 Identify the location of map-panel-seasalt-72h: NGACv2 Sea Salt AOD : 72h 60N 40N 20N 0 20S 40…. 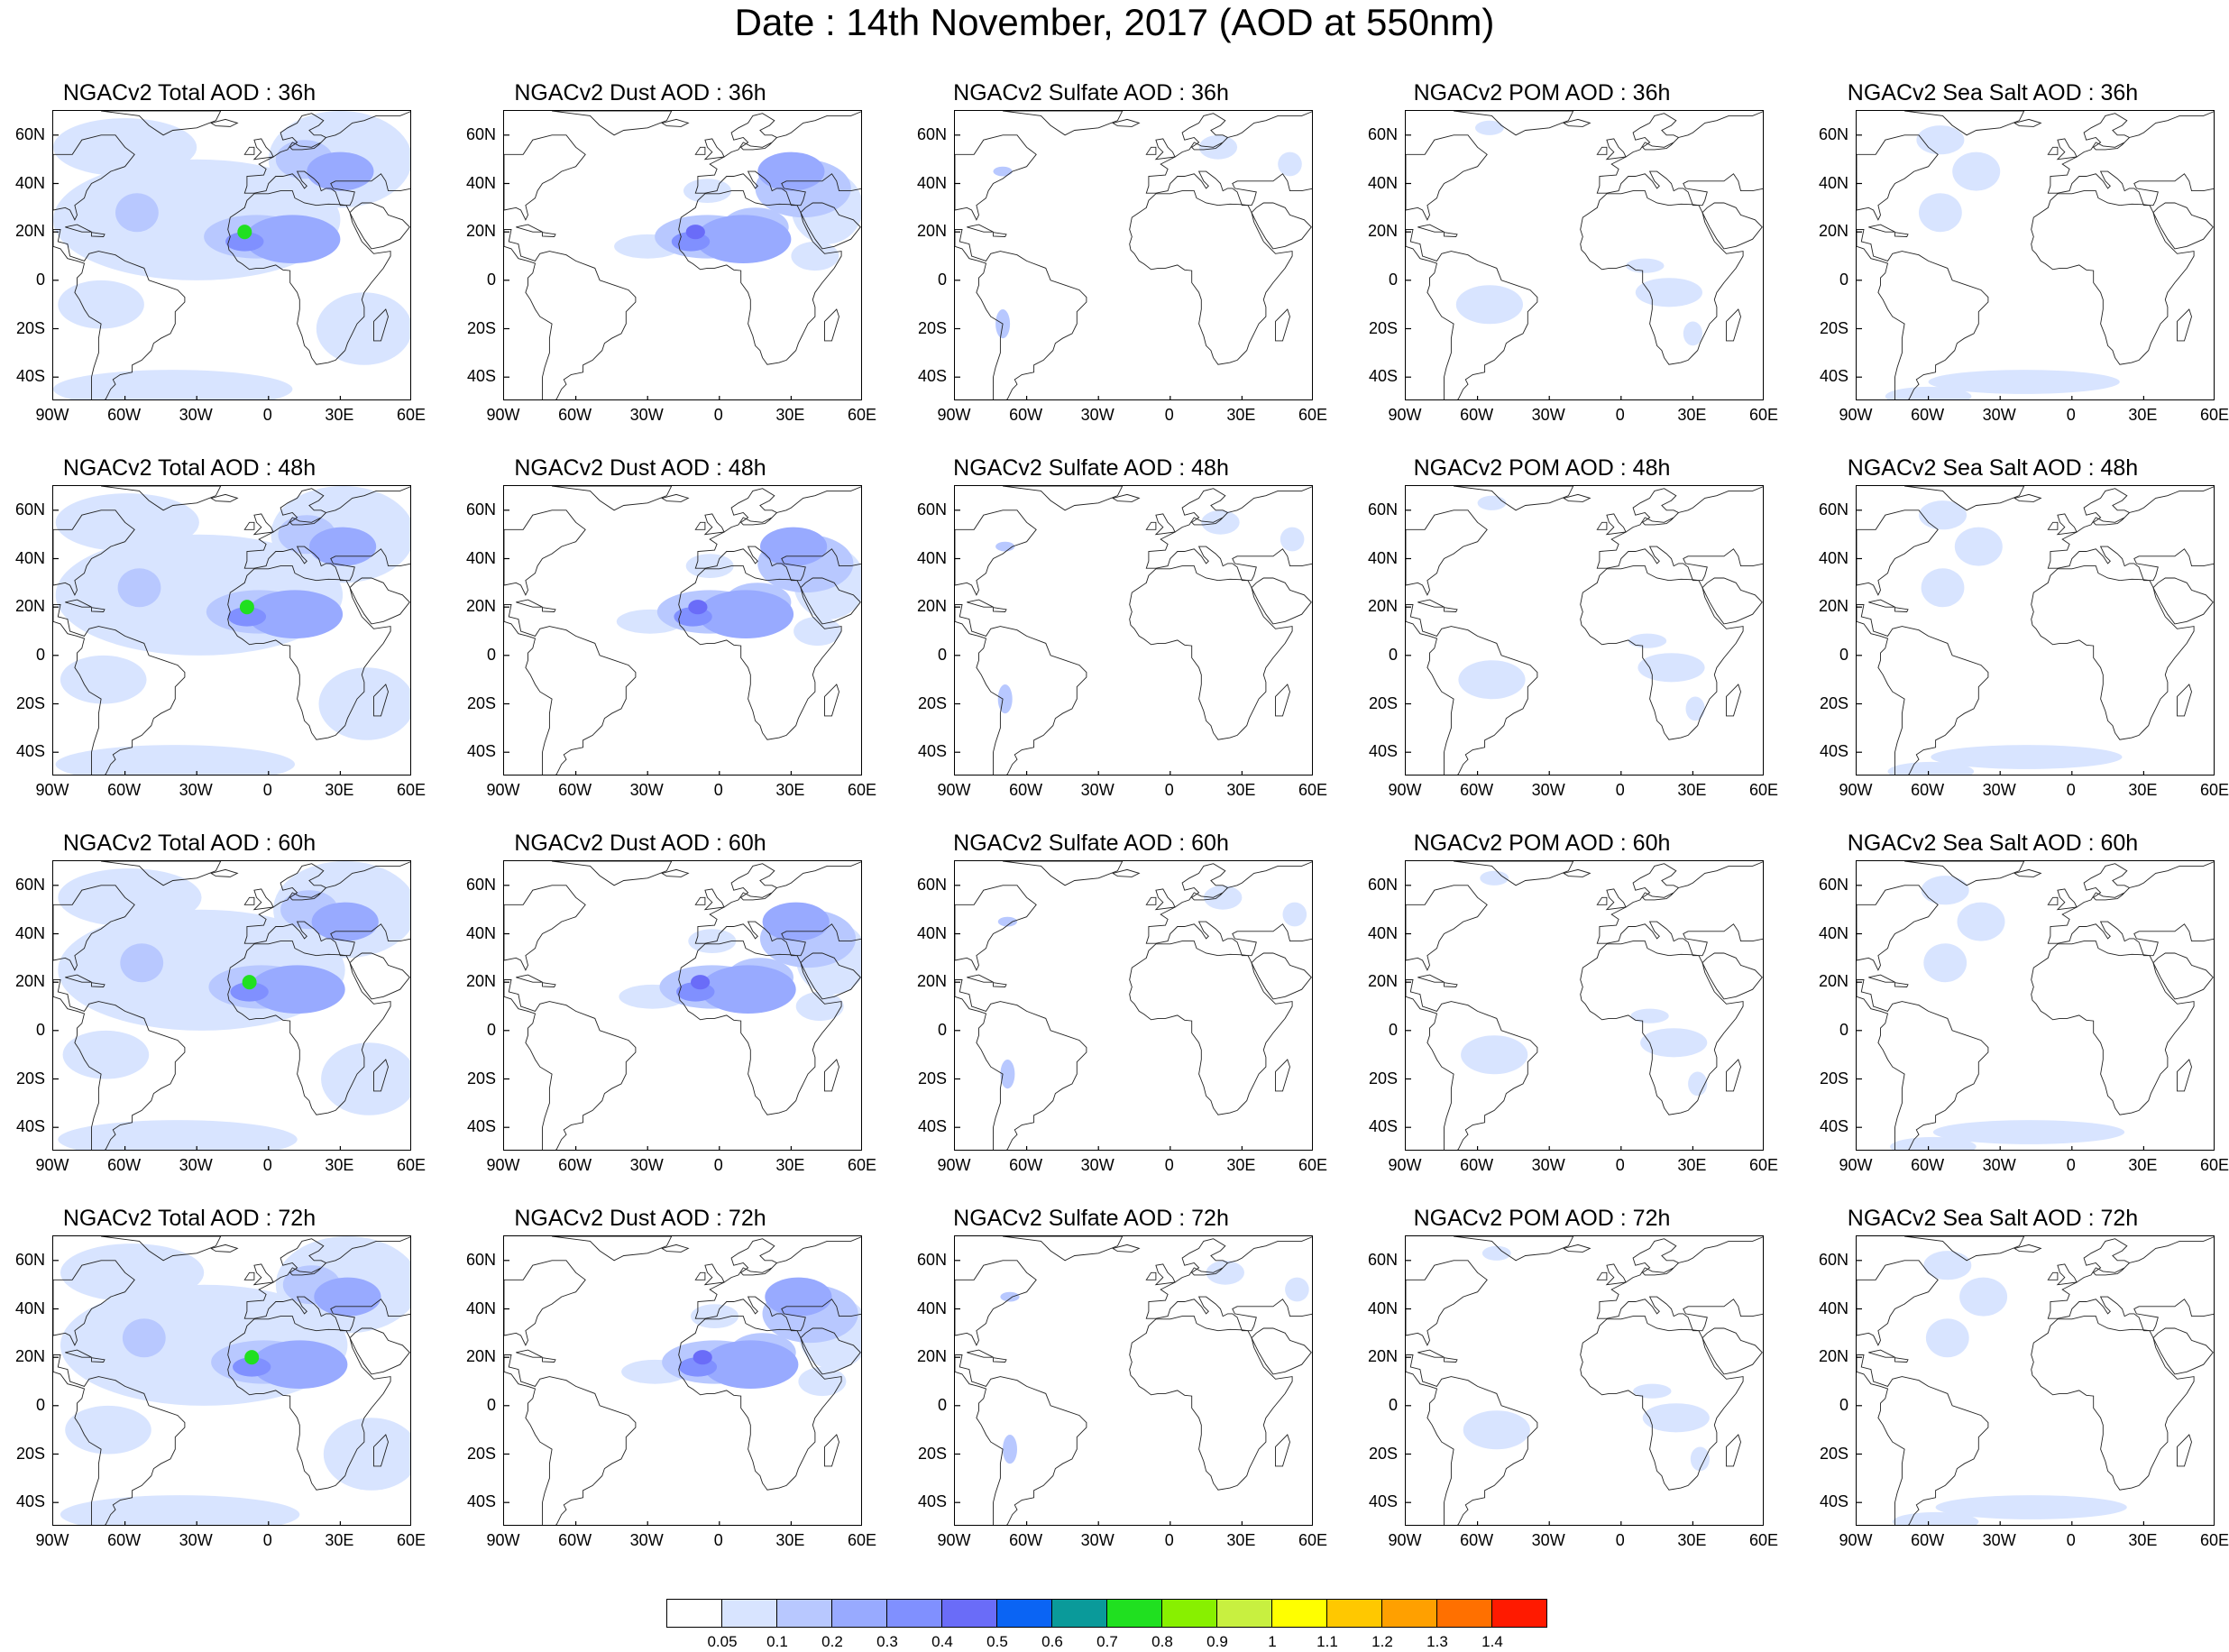
(2016, 1377).